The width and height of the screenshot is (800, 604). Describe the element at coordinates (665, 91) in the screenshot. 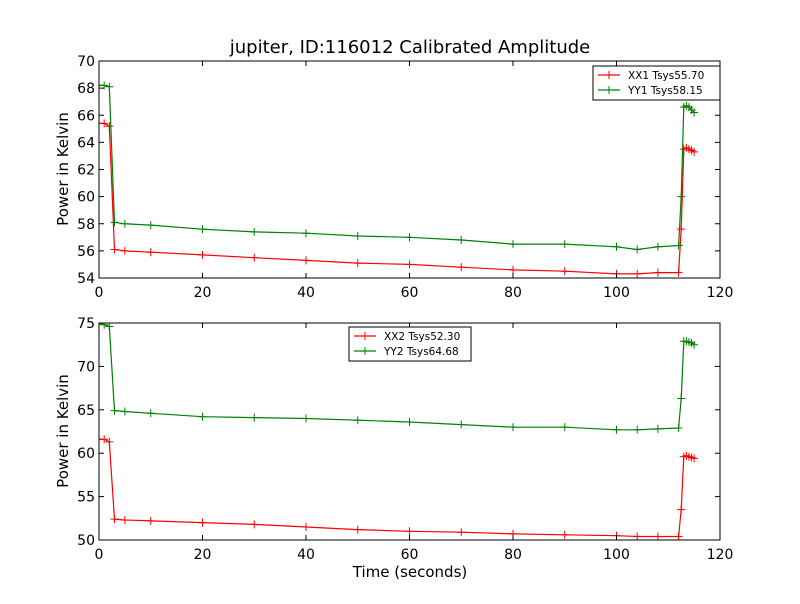

I see `top-legend-label: YY1 Tsys58.15` at that location.